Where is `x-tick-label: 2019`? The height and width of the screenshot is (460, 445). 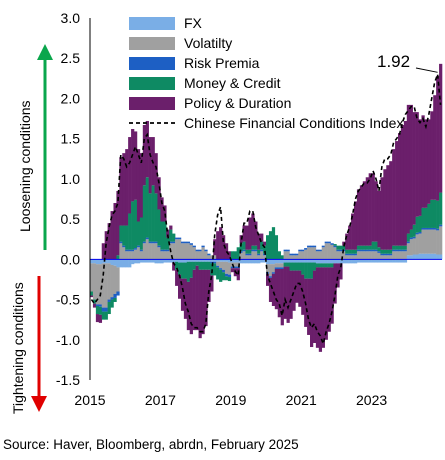
x-tick-label: 2019 is located at coordinates (230, 400).